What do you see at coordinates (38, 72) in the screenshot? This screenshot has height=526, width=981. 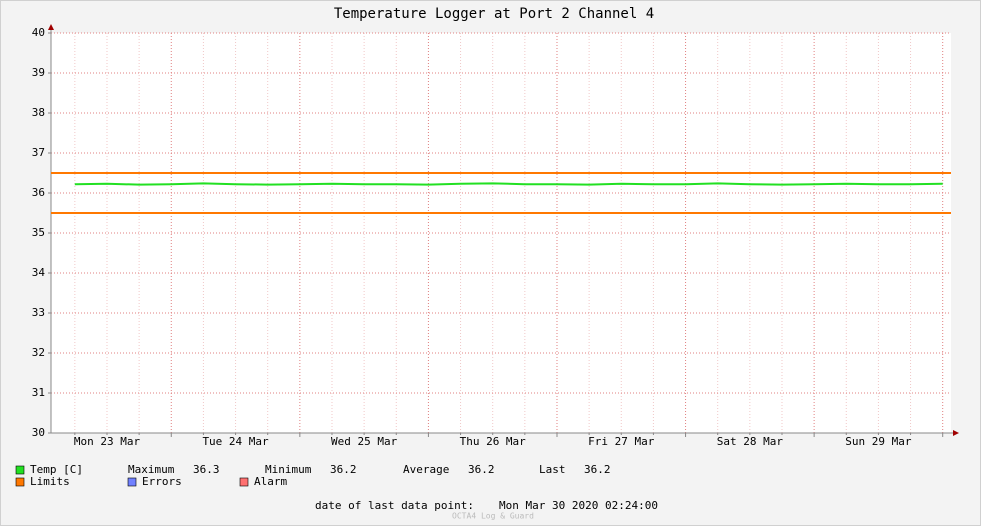 I see `y-tick-label: 39` at bounding box center [38, 72].